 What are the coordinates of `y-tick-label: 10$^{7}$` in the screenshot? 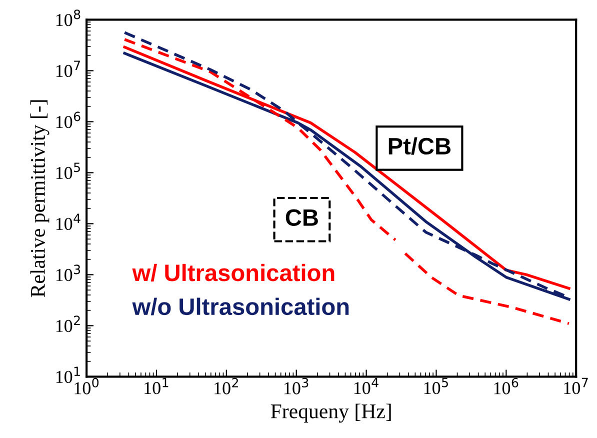 It's located at (68, 69).